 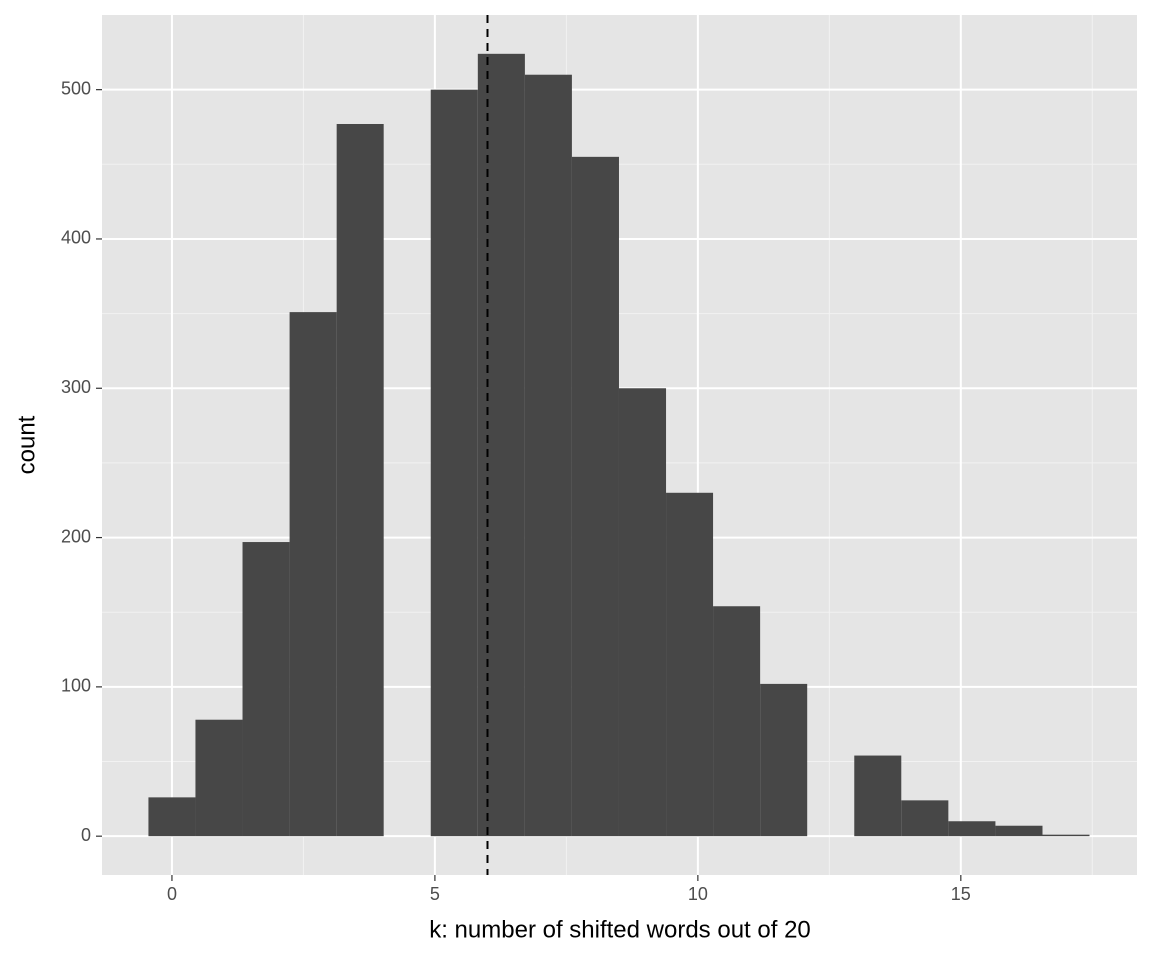 I want to click on x-tick-label: 0, so click(x=172, y=894).